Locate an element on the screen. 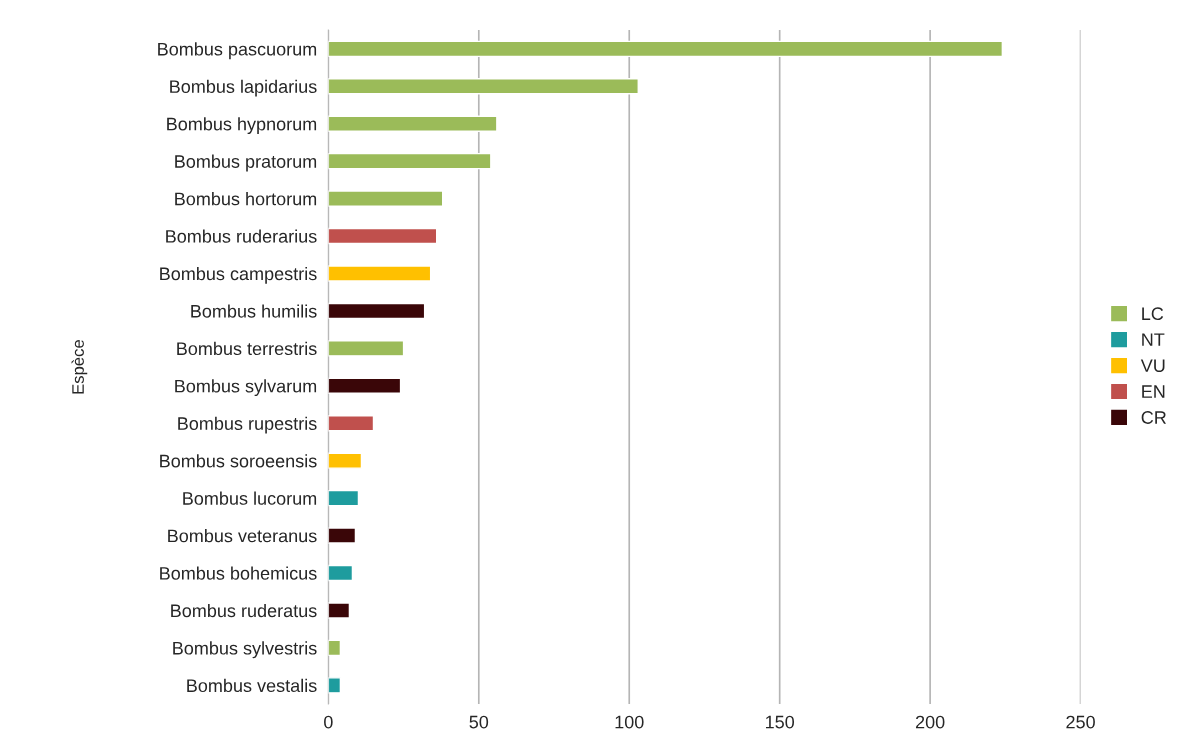 The image size is (1194, 753). y-tick-label: Bombus lucorum is located at coordinates (250, 498).